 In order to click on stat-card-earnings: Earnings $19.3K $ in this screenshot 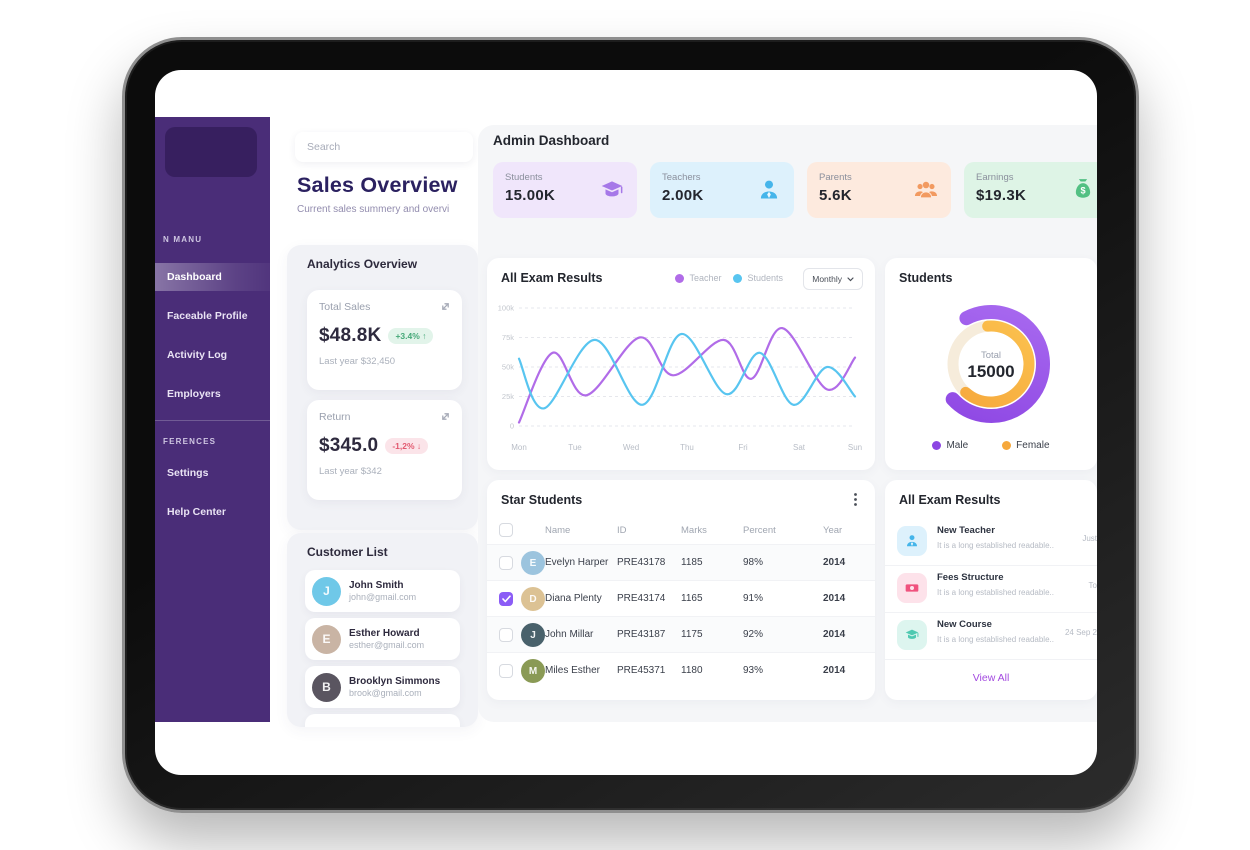, I will do `click(1030, 190)`.